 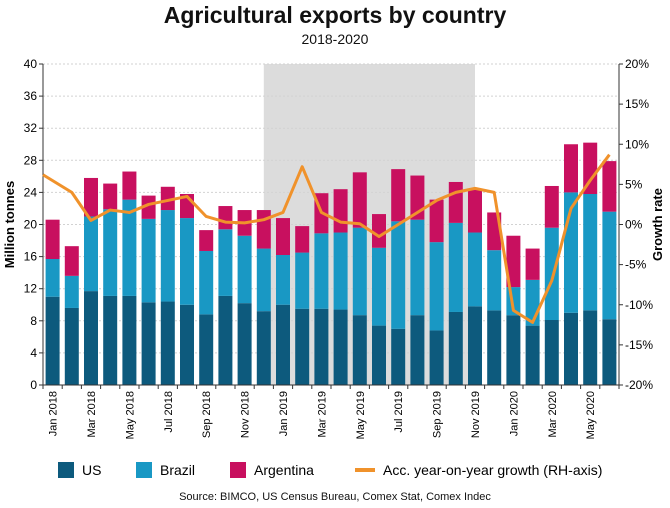 I want to click on legend-label: Brazil, so click(x=177, y=470).